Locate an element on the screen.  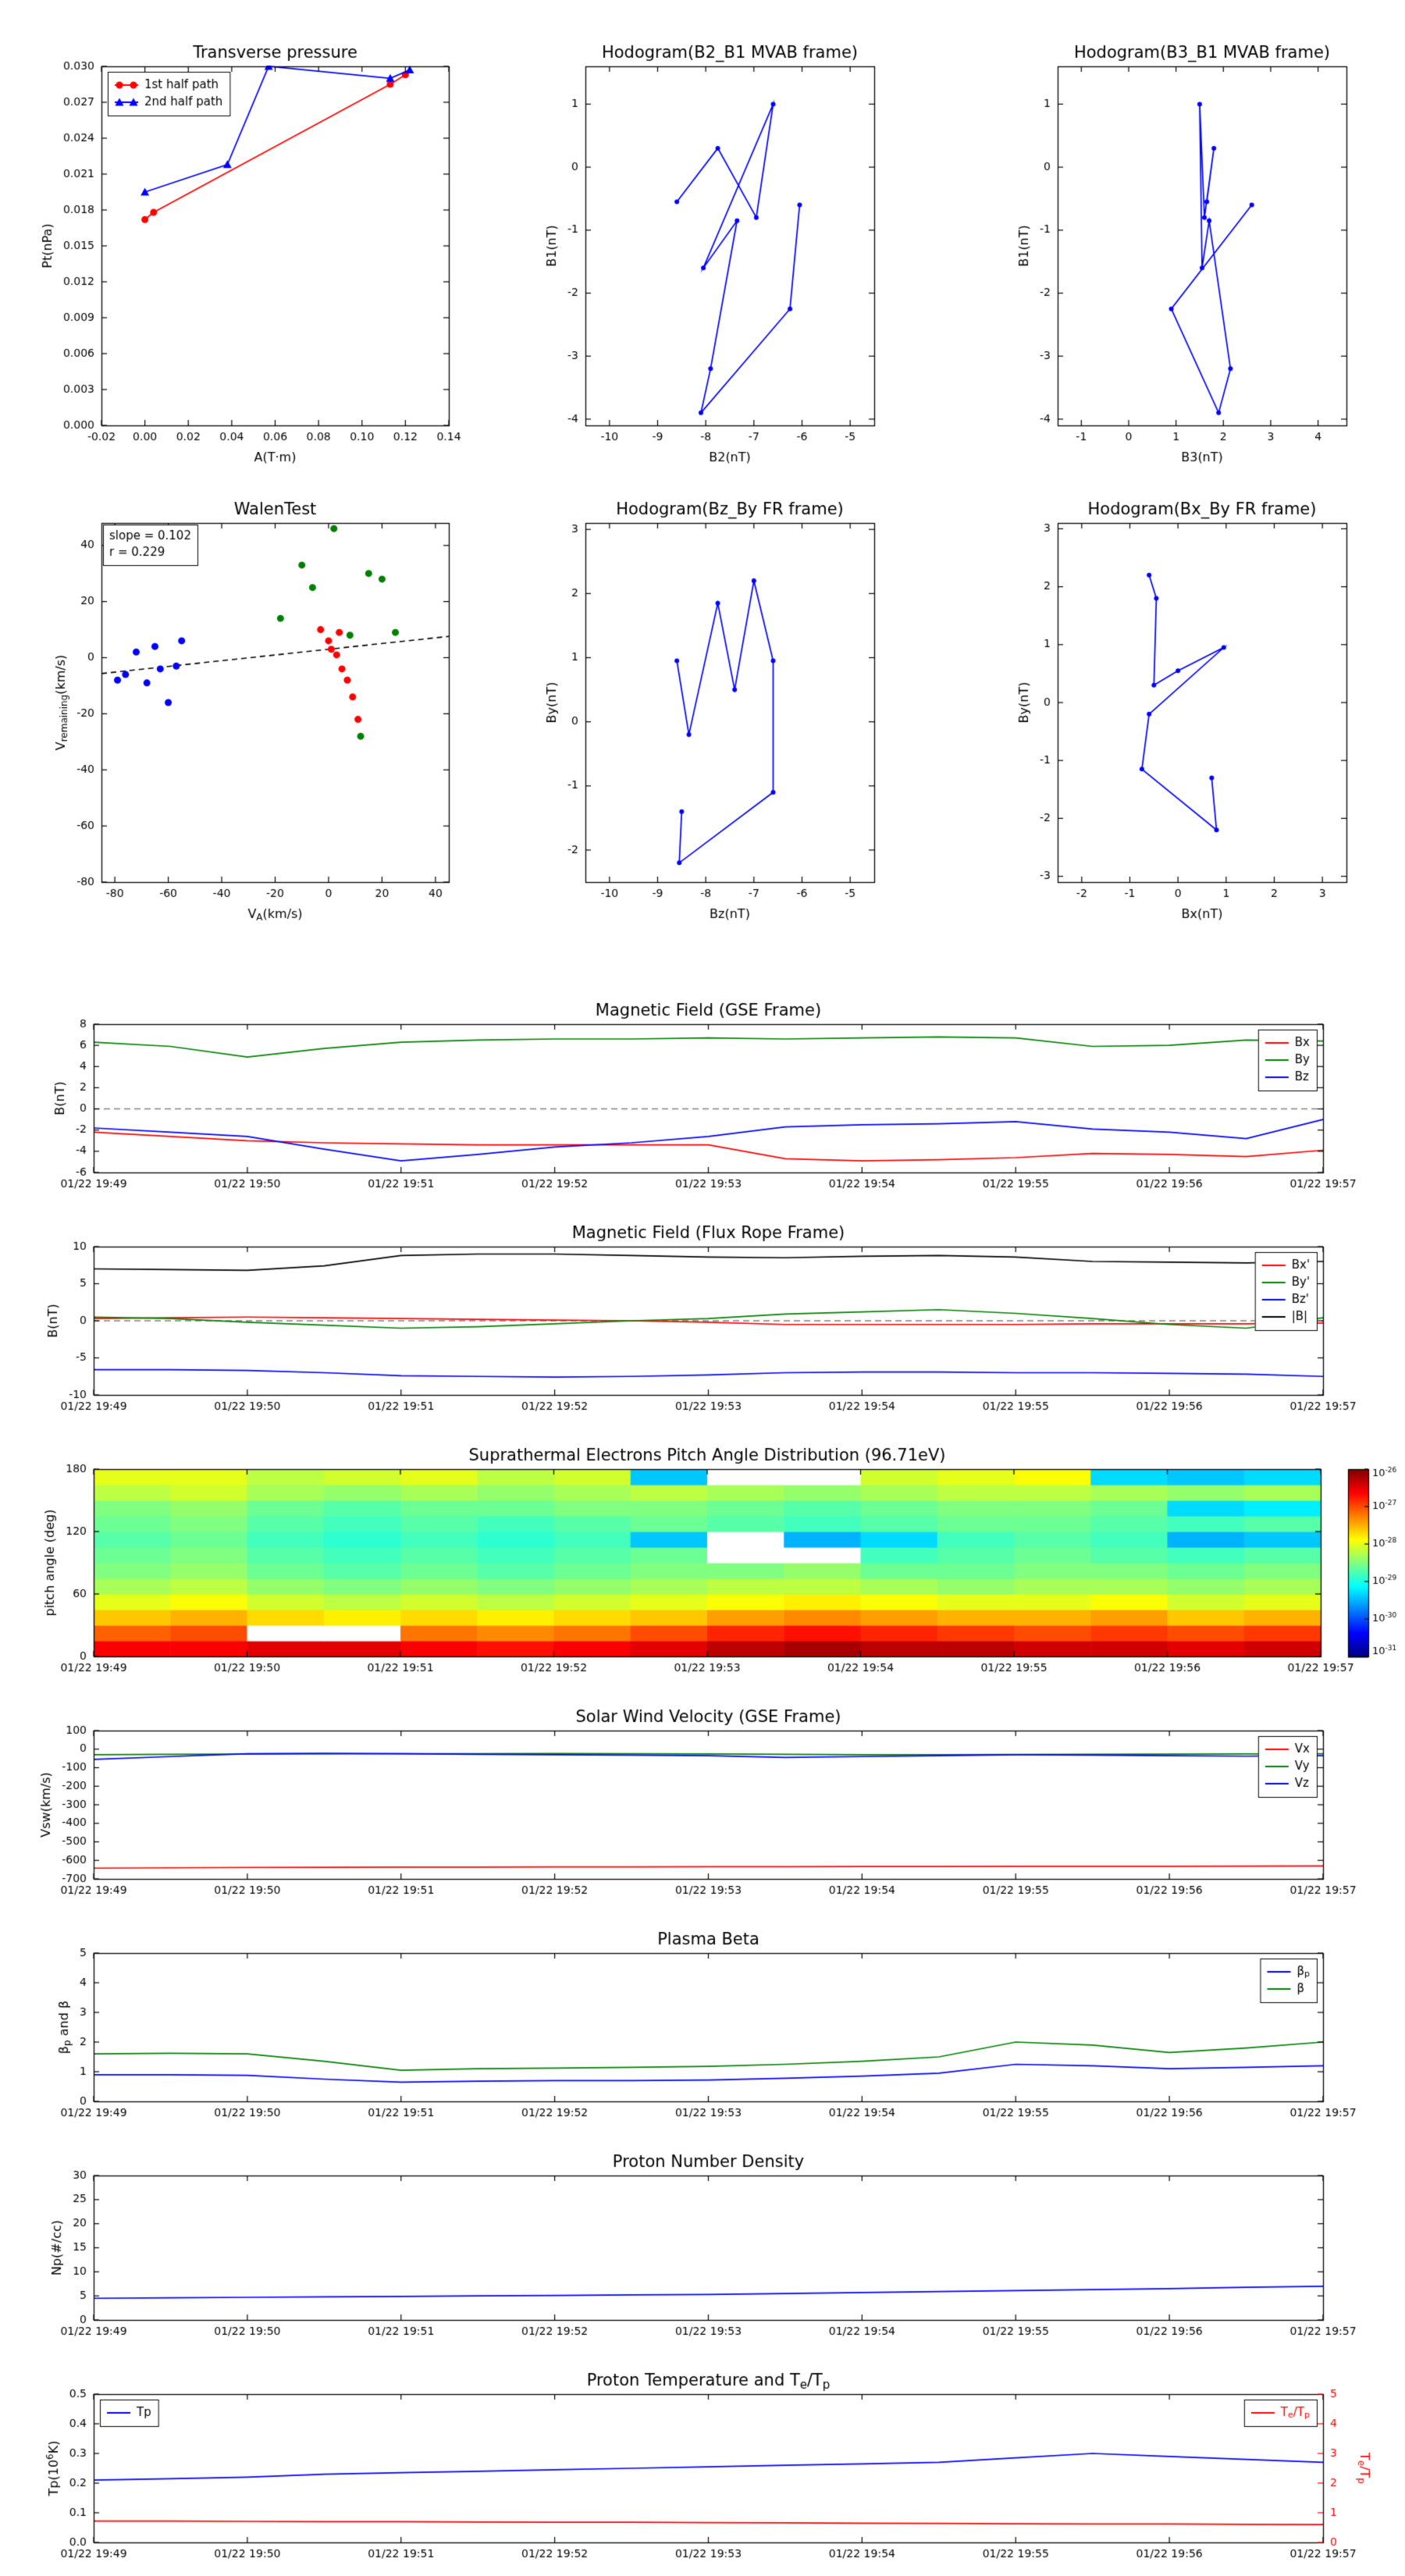
chart-solar-wind-velocity is located at coordinates (703, 1793).